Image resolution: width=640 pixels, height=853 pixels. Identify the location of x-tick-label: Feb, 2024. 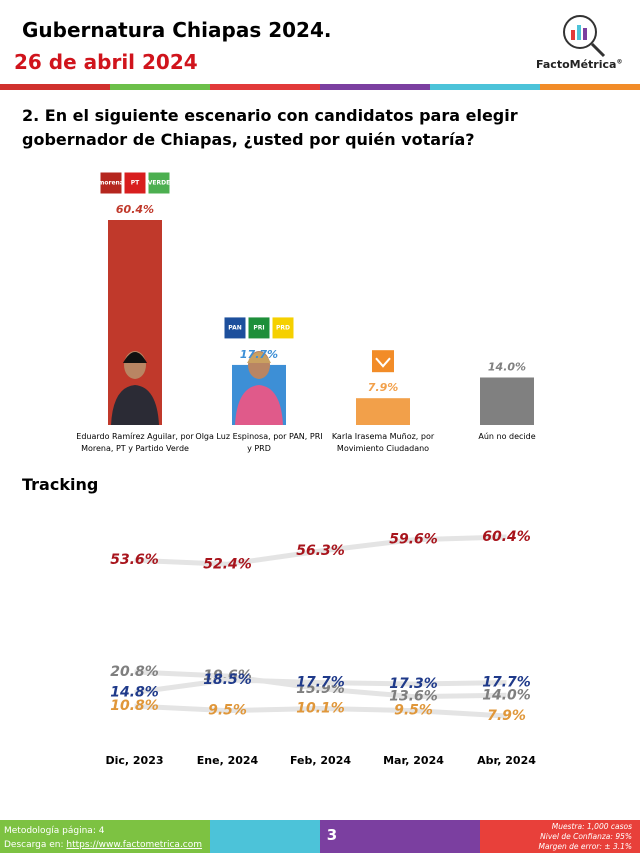
(320, 760).